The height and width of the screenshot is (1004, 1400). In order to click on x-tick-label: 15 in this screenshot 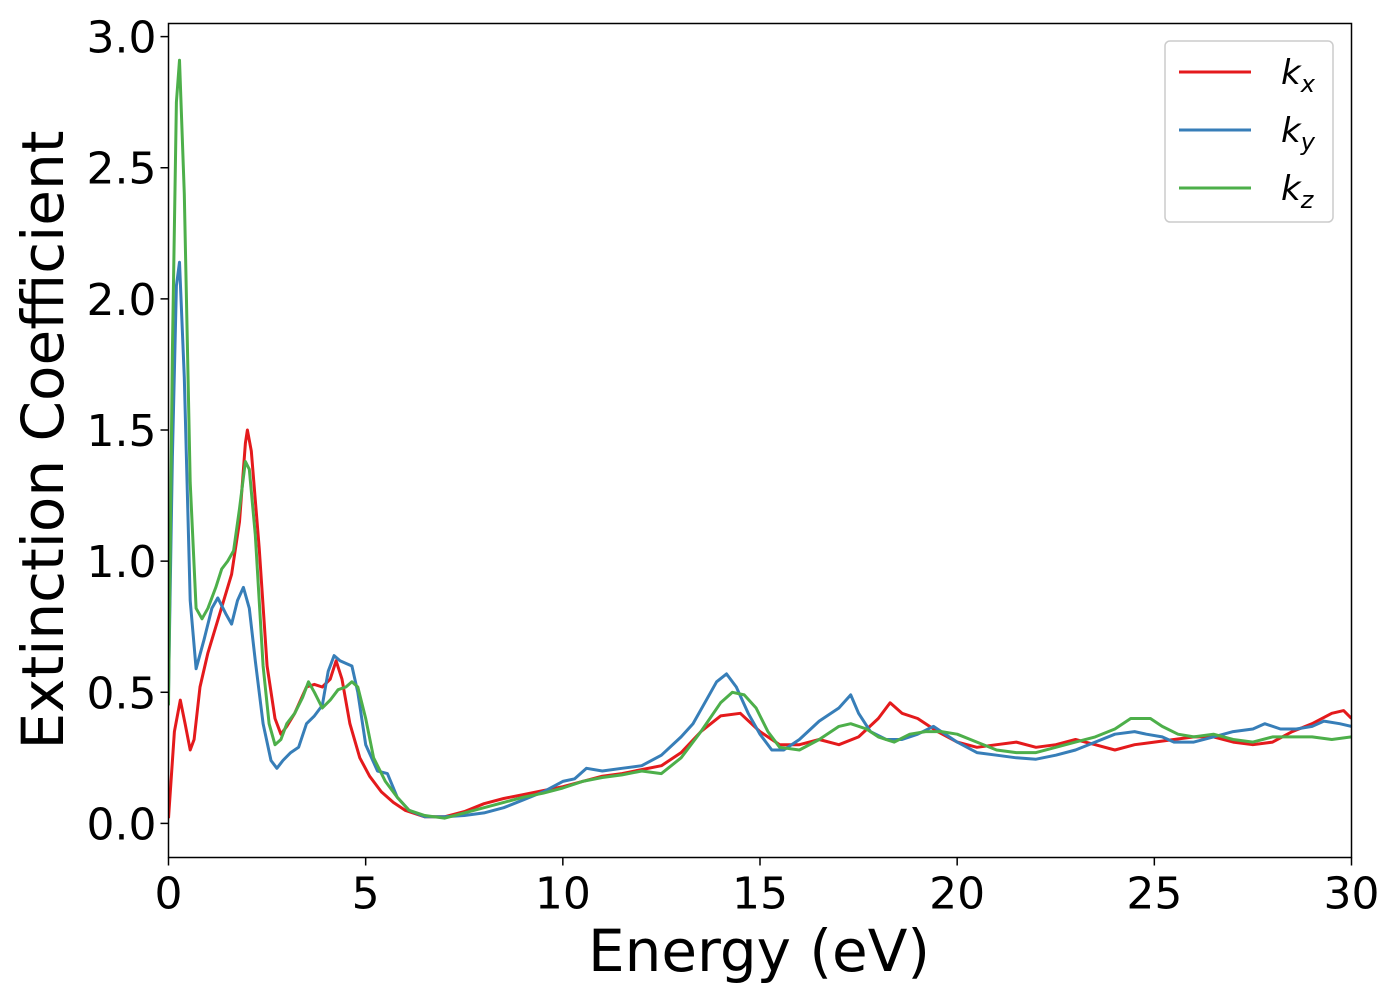, I will do `click(760, 894)`.